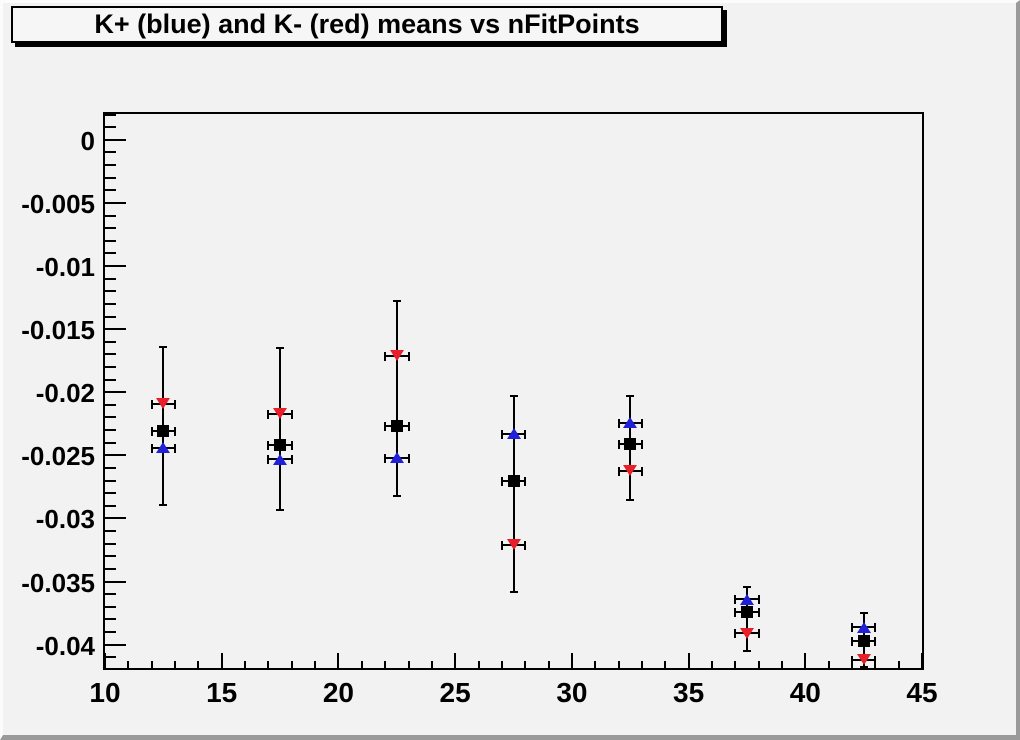  Describe the element at coordinates (455, 692) in the screenshot. I see `x-tick-label: 25` at that location.